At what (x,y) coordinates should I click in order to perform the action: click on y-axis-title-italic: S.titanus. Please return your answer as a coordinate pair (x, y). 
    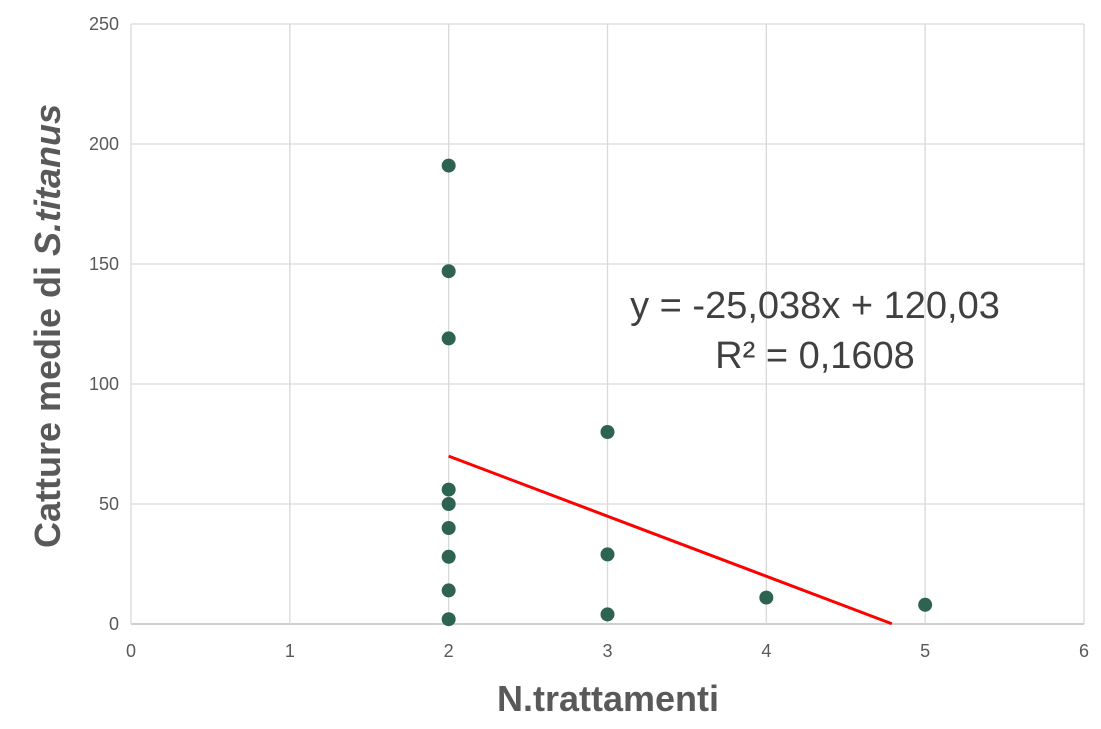
    Looking at the image, I should click on (47, 180).